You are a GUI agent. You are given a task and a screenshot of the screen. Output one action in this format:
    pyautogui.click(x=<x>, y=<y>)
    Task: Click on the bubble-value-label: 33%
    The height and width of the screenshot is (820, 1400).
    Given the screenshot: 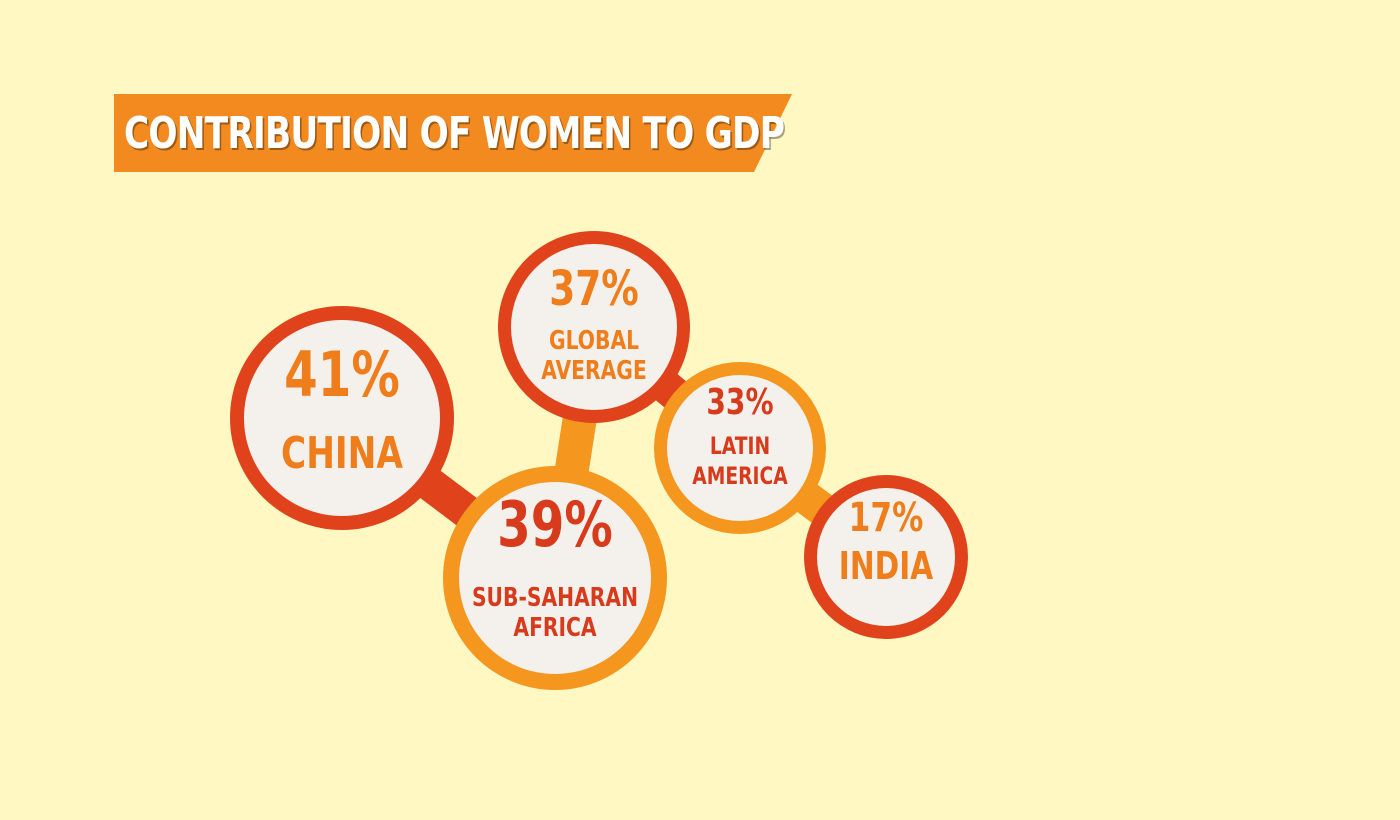 What is the action you would take?
    pyautogui.click(x=739, y=402)
    